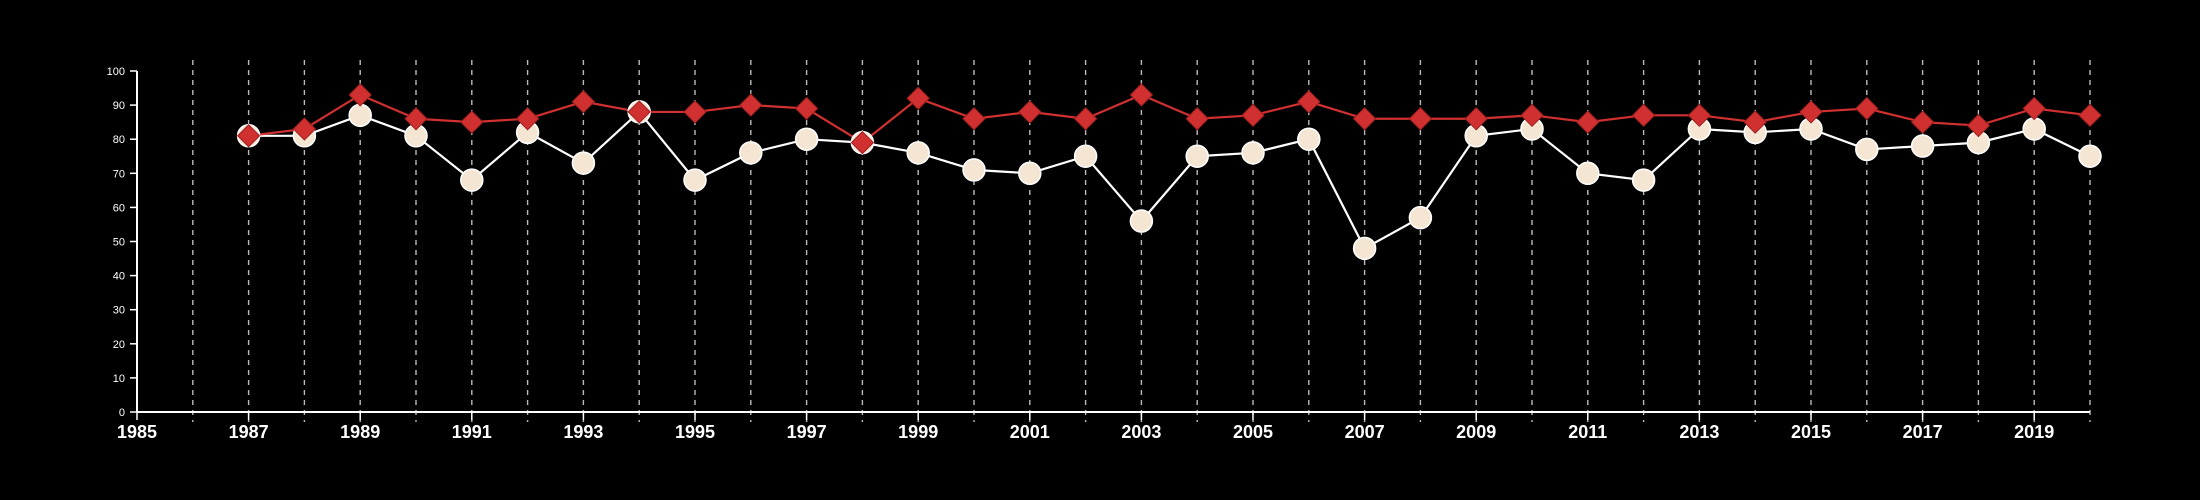 The width and height of the screenshot is (2200, 500). Describe the element at coordinates (1867, 108) in the screenshot. I see `series-2-point-2016` at that location.